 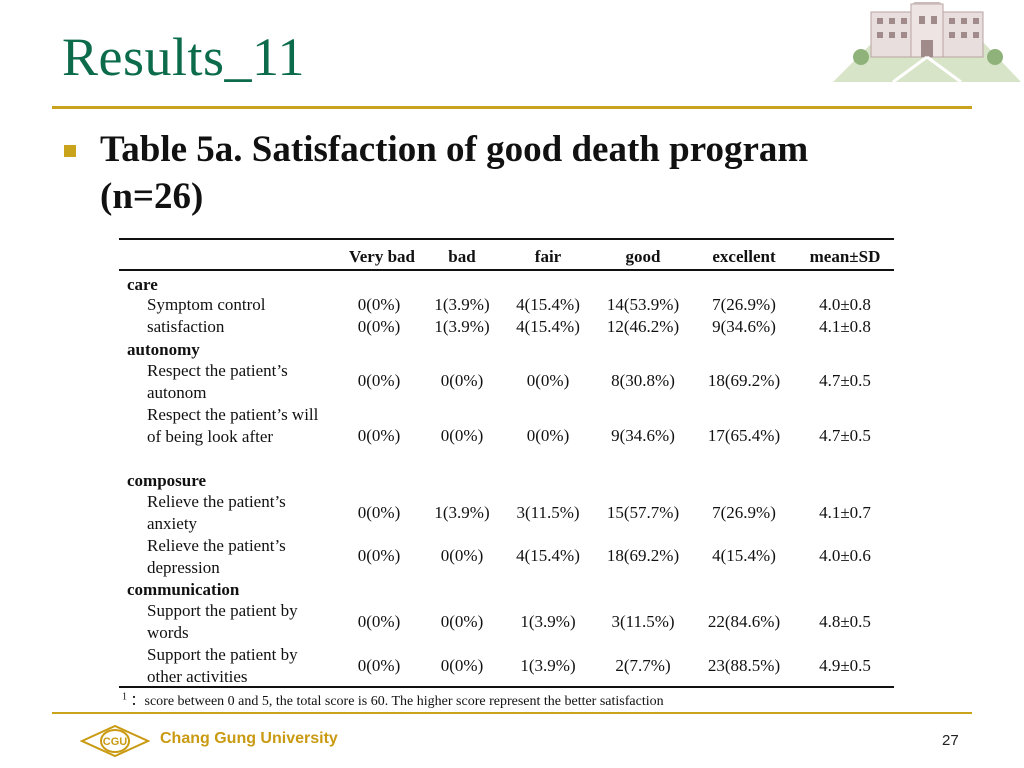 What do you see at coordinates (643, 326) in the screenshot?
I see `table-cell: 12(46.2%)` at bounding box center [643, 326].